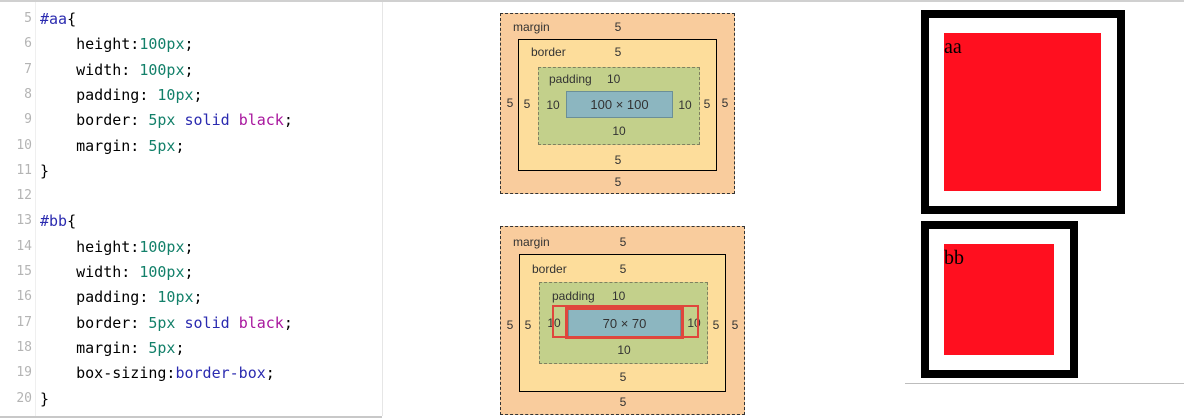 The height and width of the screenshot is (420, 1184). I want to click on border-label: border, so click(548, 52).